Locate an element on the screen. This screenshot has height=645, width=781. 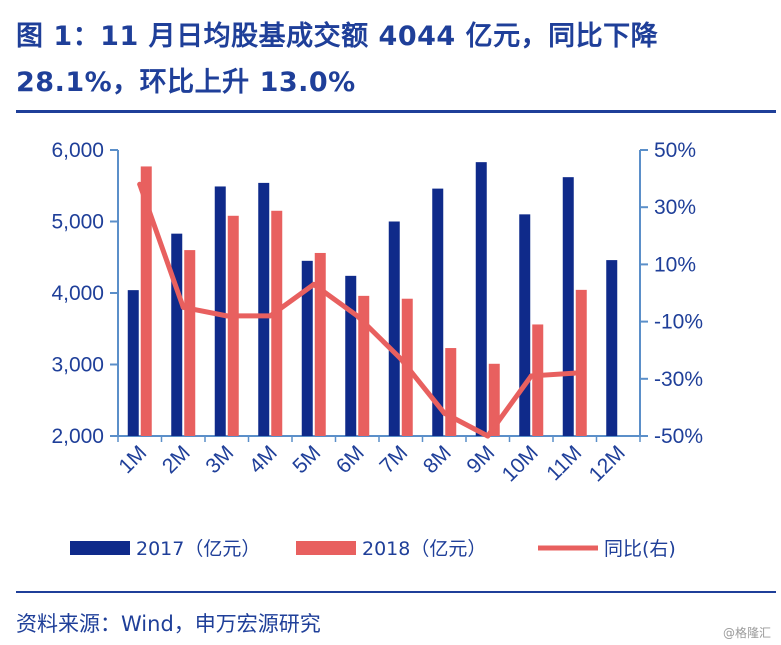
bar-2018-10M is located at coordinates (538, 380).